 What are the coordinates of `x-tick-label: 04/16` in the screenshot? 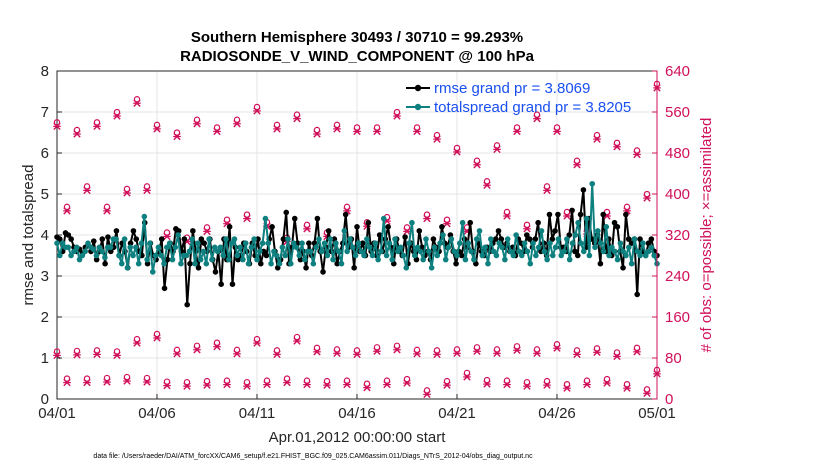 It's located at (357, 413).